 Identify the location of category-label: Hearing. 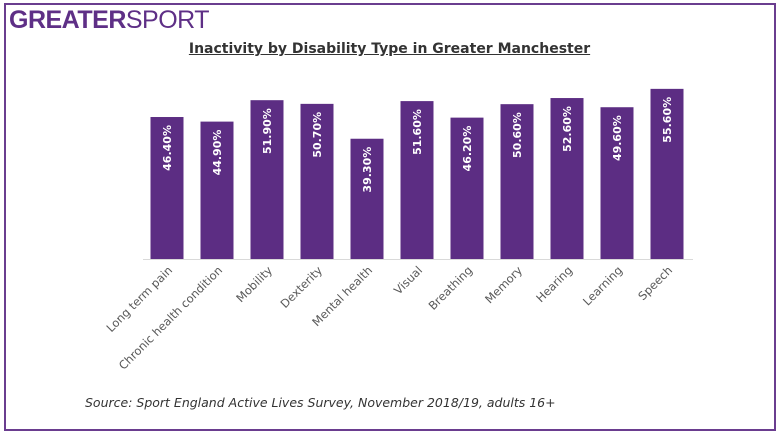
(554, 284).